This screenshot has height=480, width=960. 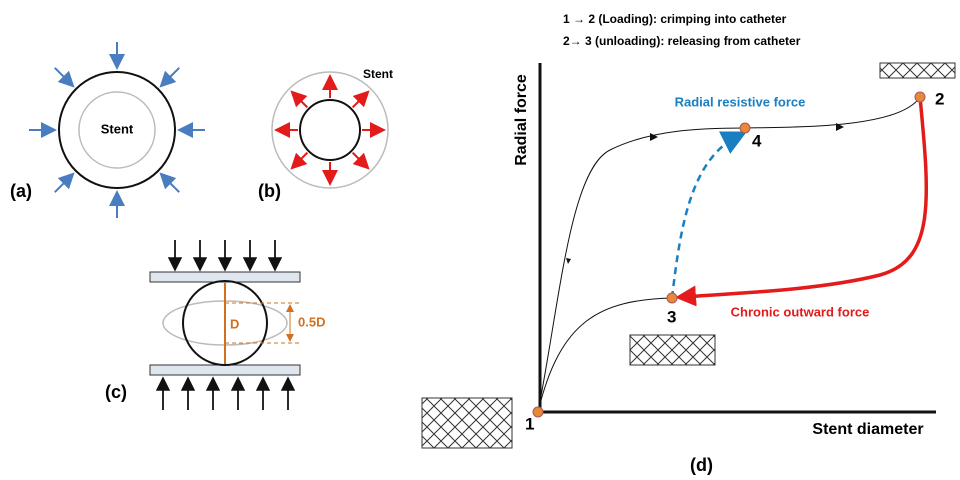 I want to click on plate, so click(x=225, y=370).